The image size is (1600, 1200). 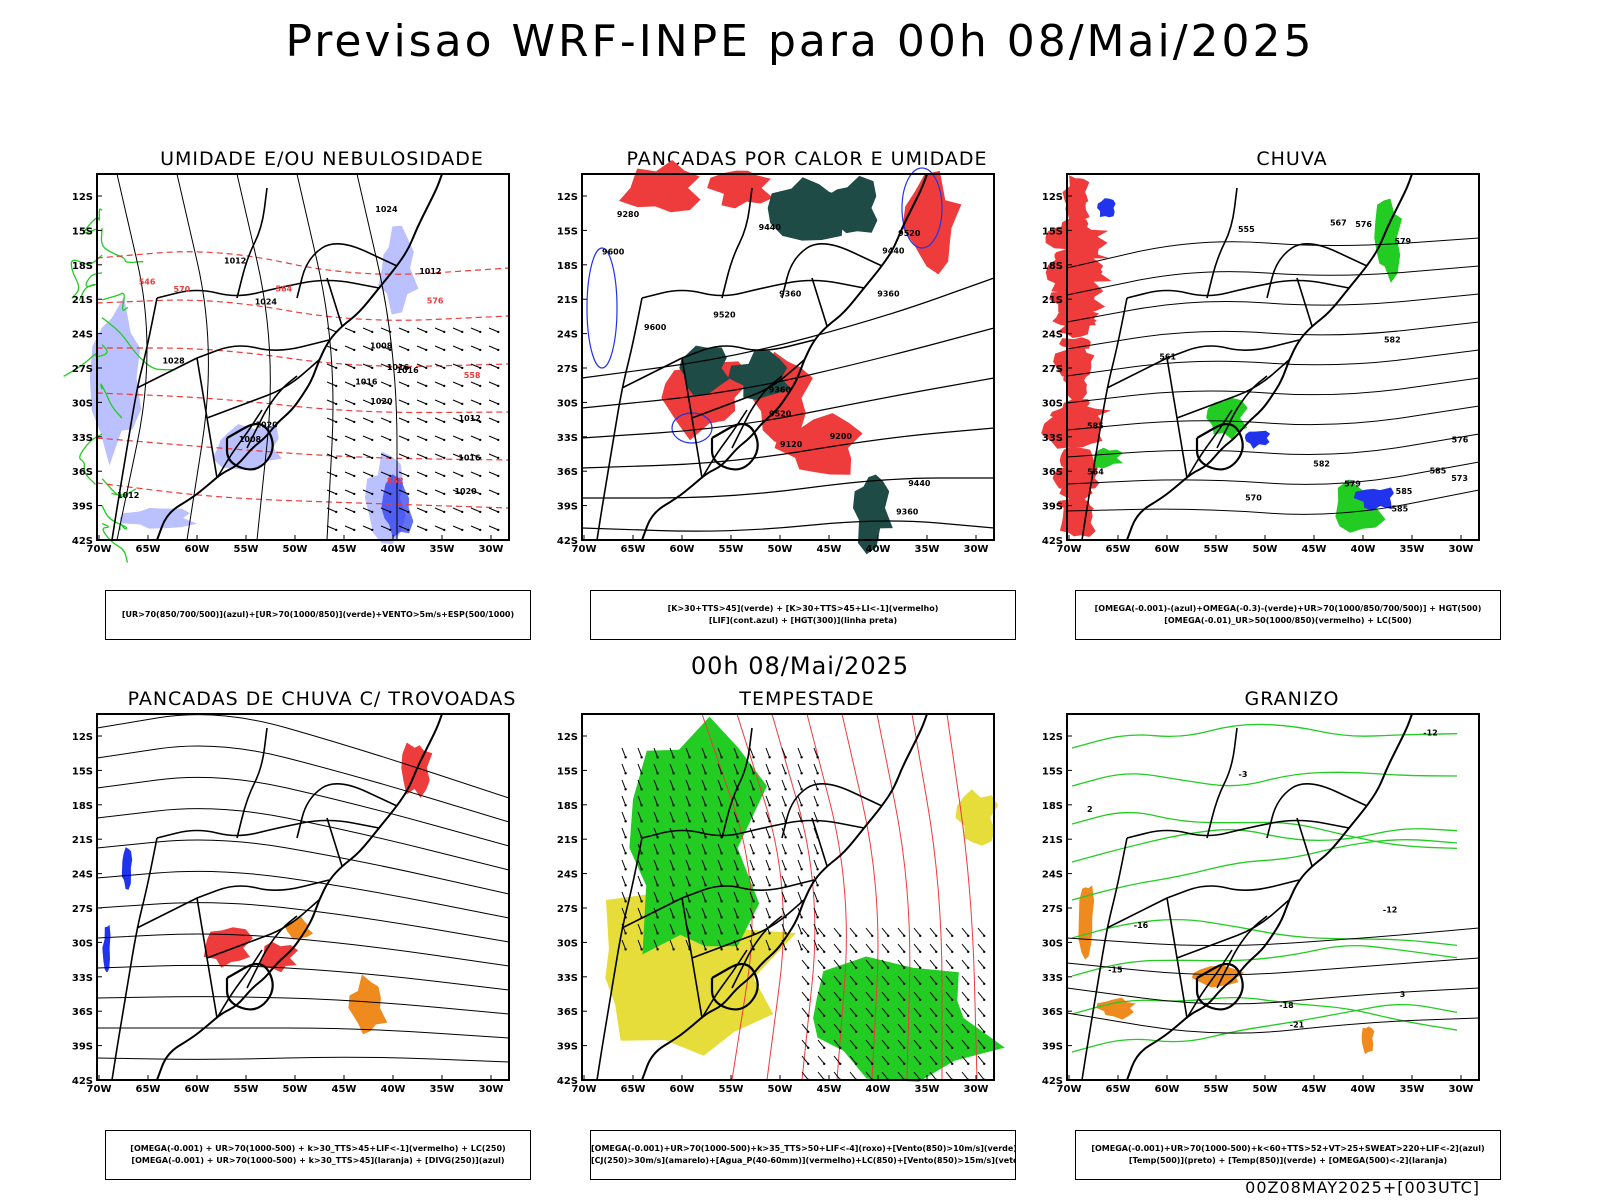 What do you see at coordinates (111, 401) in the screenshot?
I see `humidity-lower-contour` at bounding box center [111, 401].